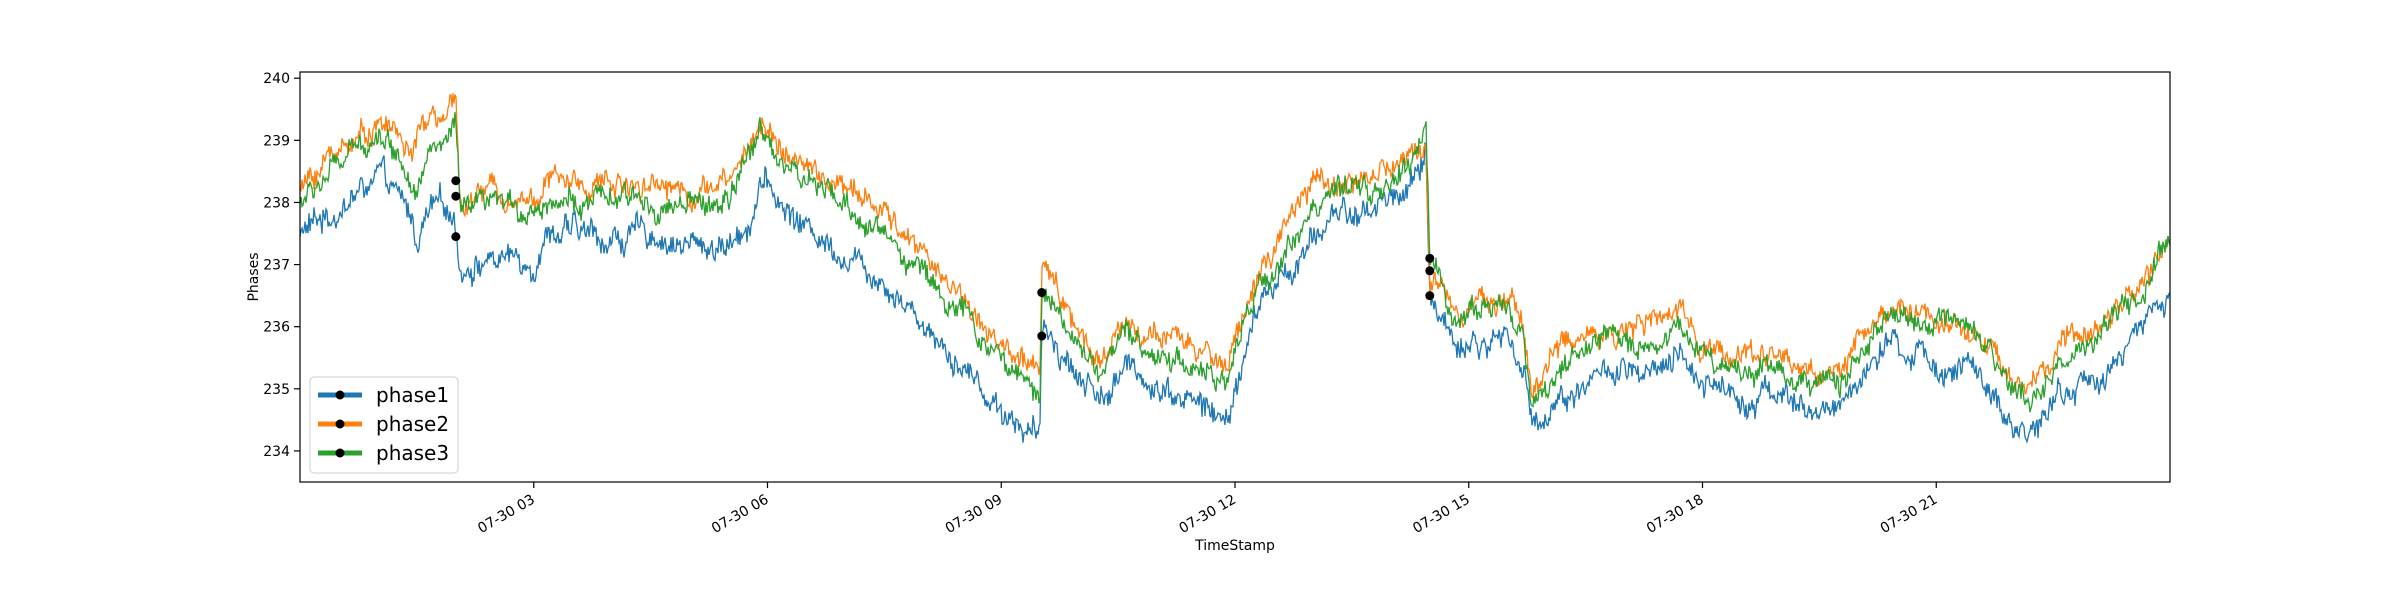 The height and width of the screenshot is (600, 2400). What do you see at coordinates (1207, 514) in the screenshot?
I see `x-tick-label: 07-30 12` at bounding box center [1207, 514].